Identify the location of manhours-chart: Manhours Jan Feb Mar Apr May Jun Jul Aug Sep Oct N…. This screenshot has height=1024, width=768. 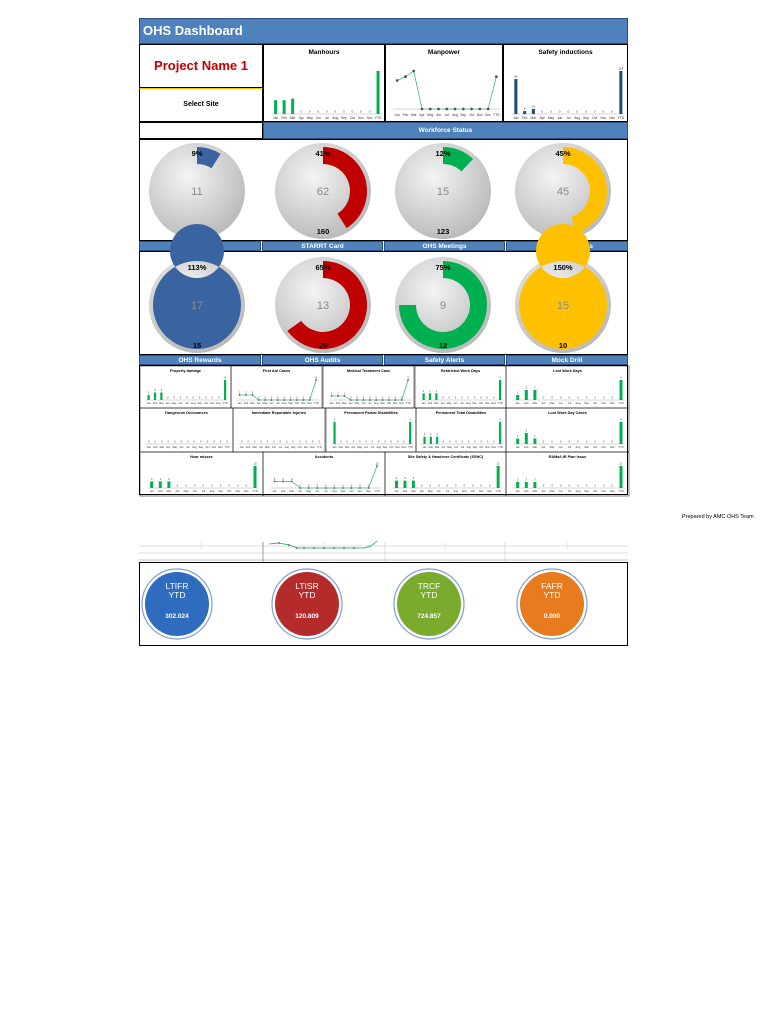
(324, 83).